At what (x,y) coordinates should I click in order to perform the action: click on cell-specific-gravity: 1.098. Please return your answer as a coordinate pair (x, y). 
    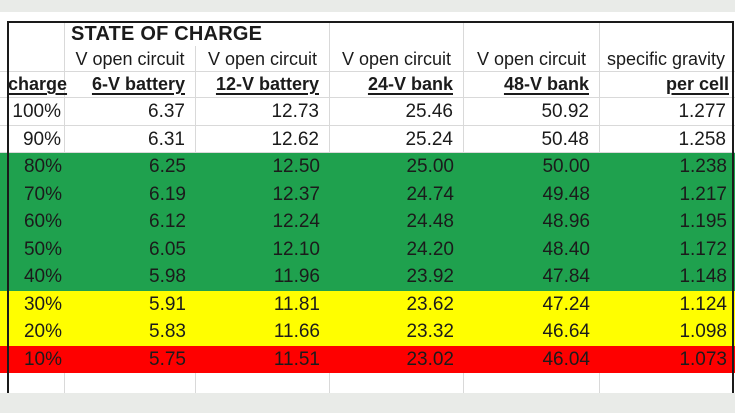
    Looking at the image, I should click on (703, 331).